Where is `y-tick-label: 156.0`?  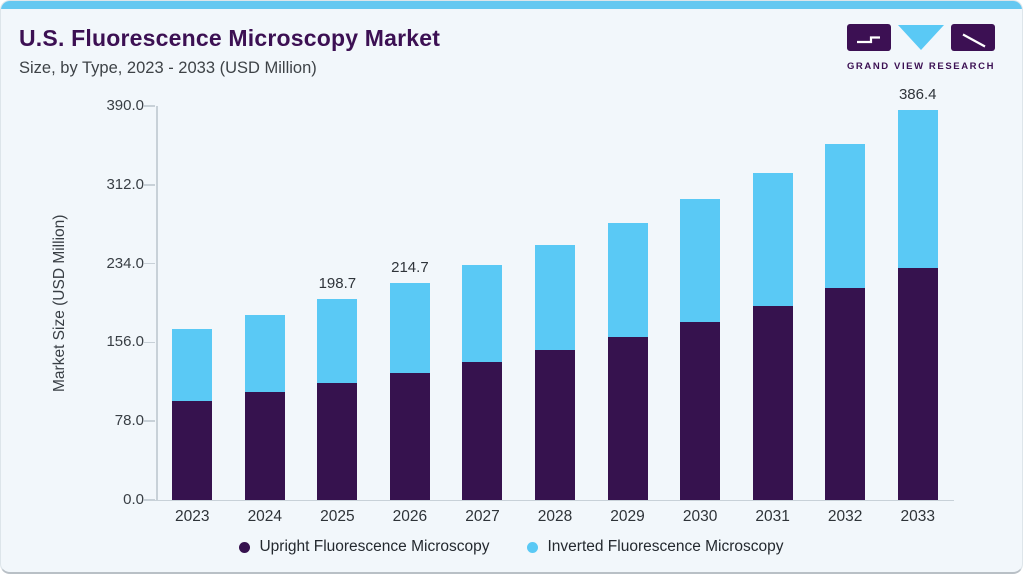 y-tick-label: 156.0 is located at coordinates (125, 342).